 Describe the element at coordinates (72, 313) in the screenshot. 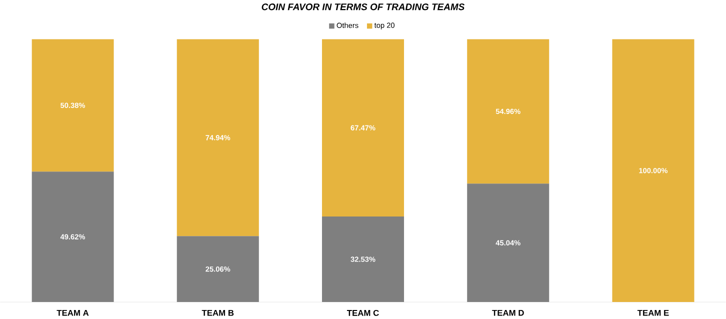

I see `x-tick-label: TEAM A` at that location.